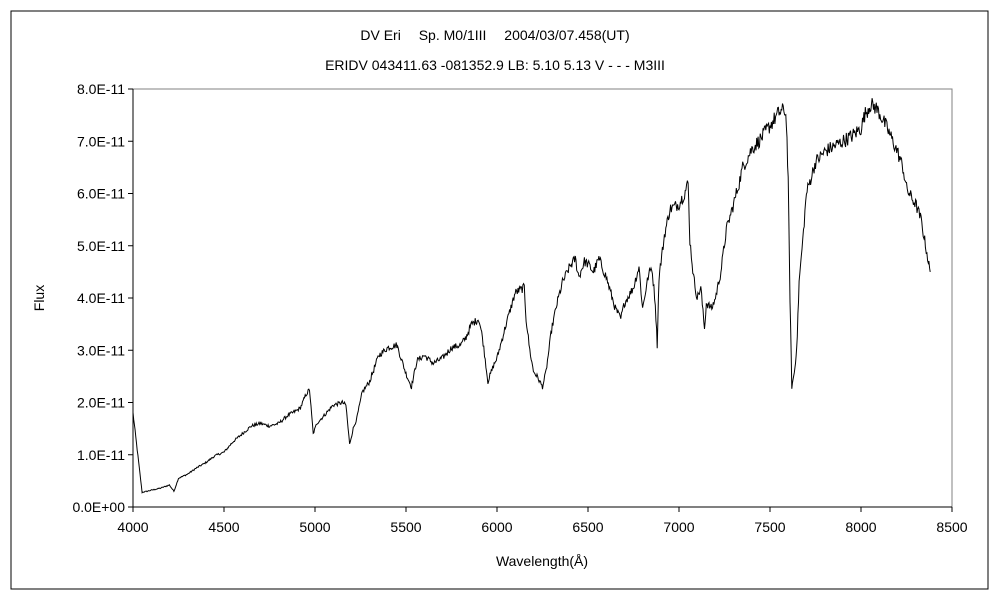 The width and height of the screenshot is (1000, 605). Describe the element at coordinates (951, 527) in the screenshot. I see `x-tick-label: 8500` at that location.